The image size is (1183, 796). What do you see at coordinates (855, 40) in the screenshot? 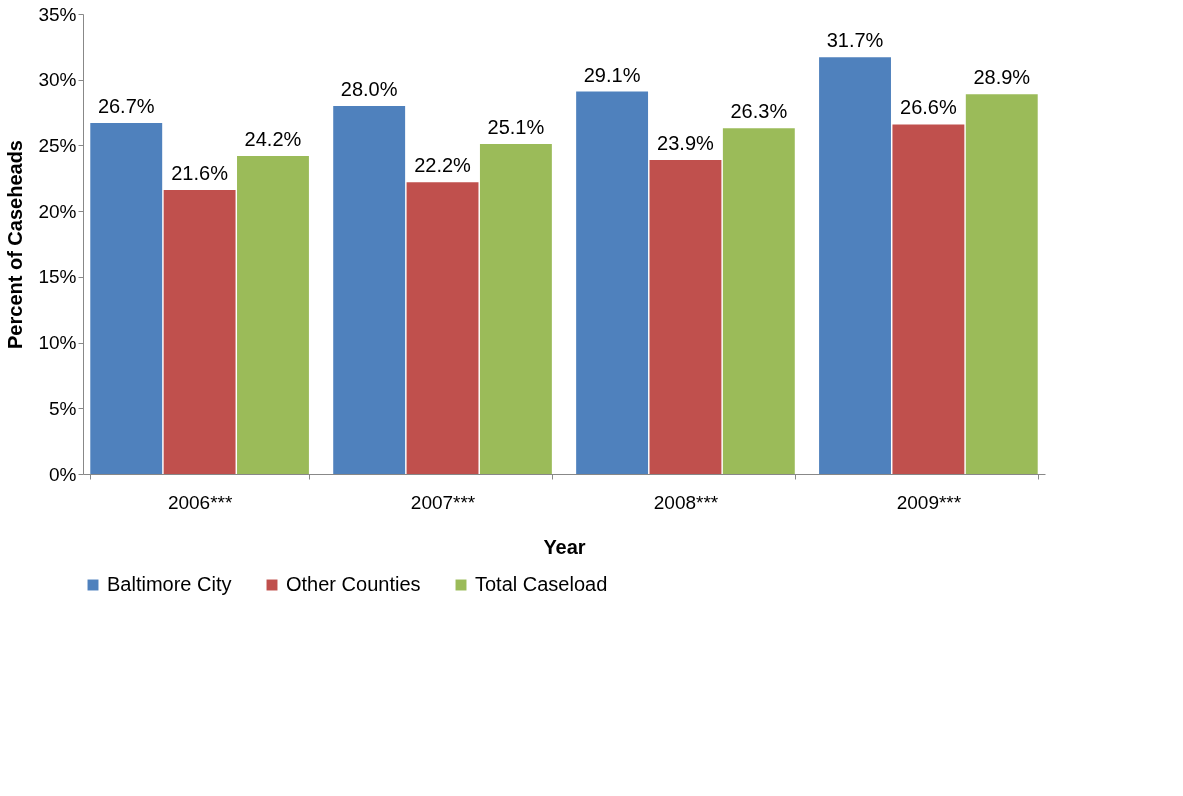
I see `data-label: 31.7%` at bounding box center [855, 40].